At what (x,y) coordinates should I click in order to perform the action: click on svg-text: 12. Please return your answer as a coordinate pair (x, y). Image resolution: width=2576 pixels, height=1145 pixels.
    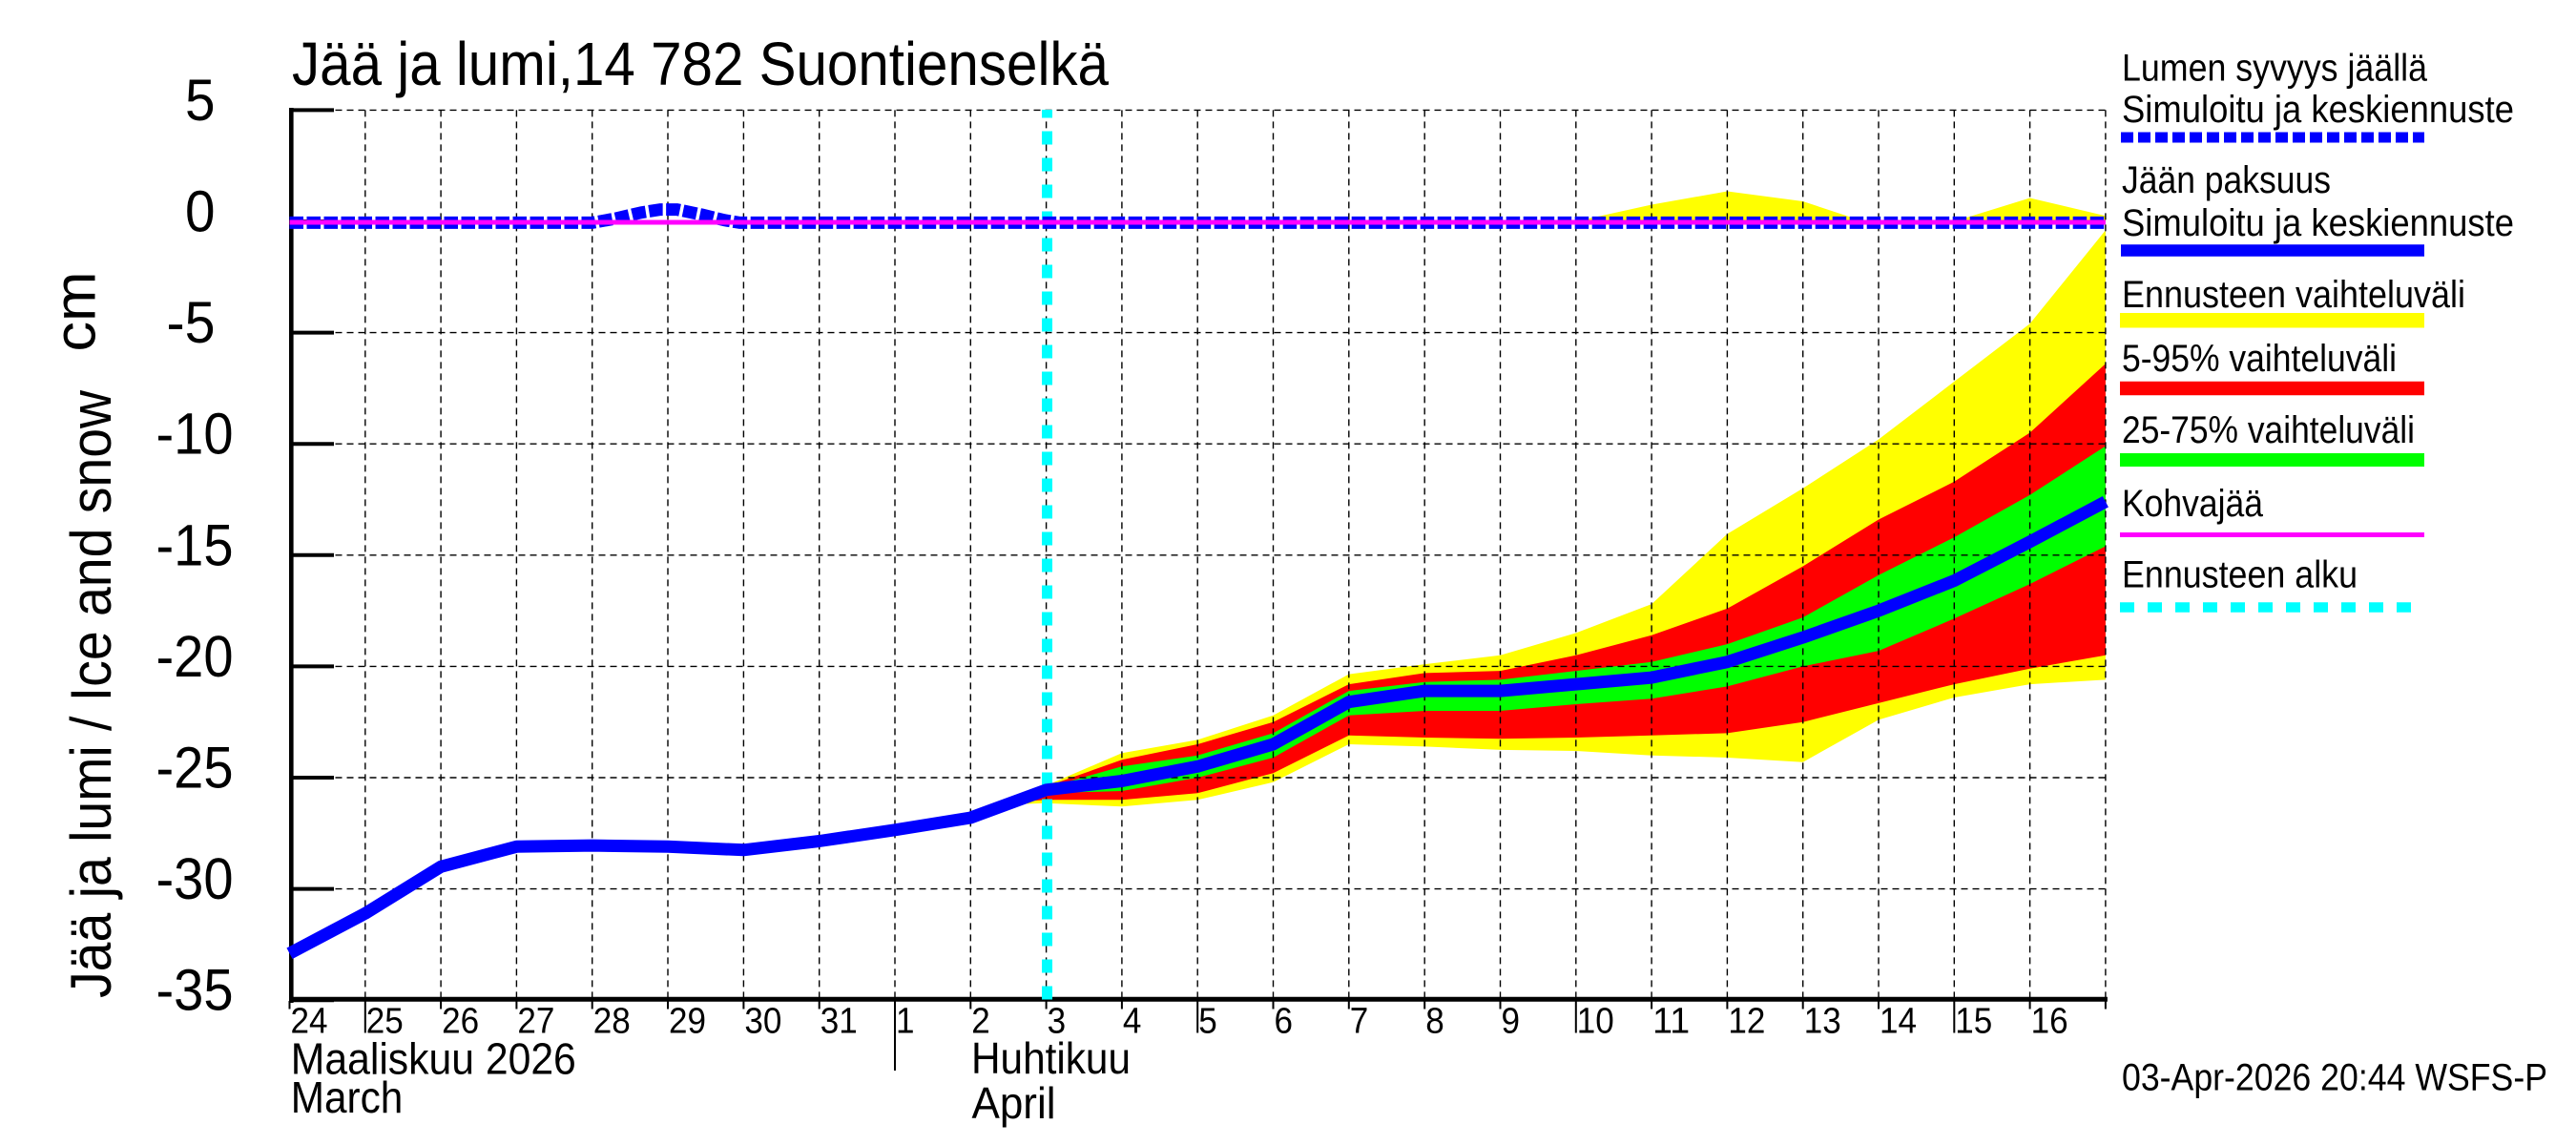
    Looking at the image, I should click on (1746, 1022).